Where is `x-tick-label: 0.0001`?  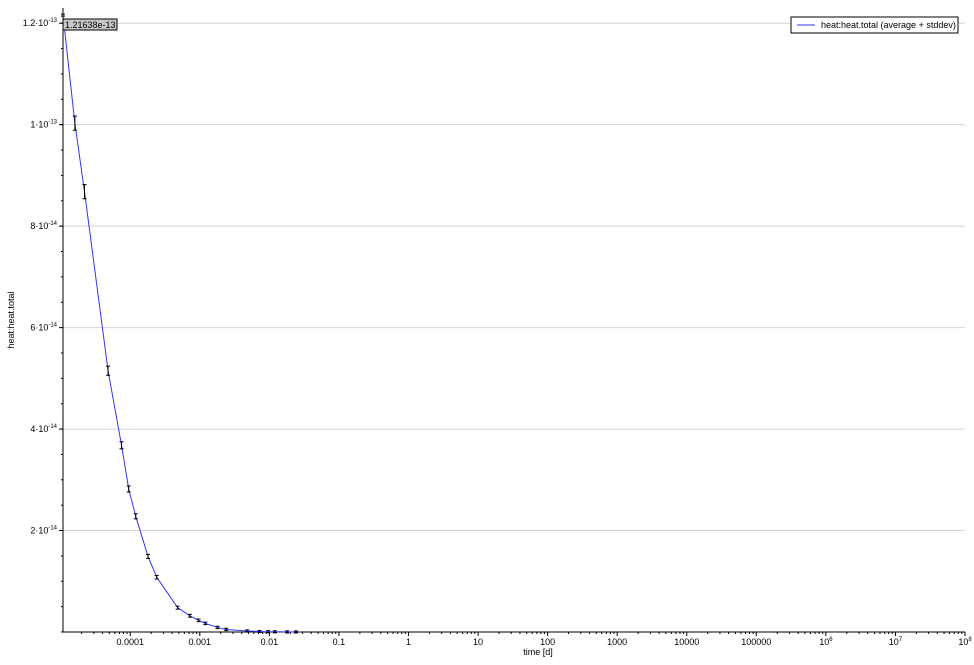 x-tick-label: 0.0001 is located at coordinates (130, 642).